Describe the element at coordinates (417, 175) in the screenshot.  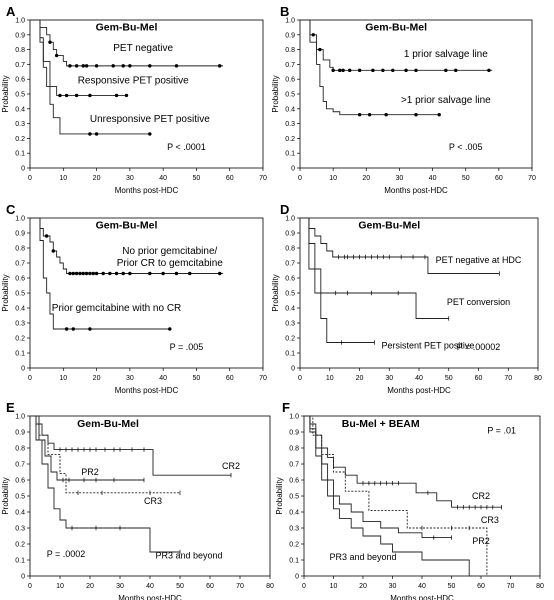
I see `x-axis: 0 10 20 30 40 50 60 70` at that location.